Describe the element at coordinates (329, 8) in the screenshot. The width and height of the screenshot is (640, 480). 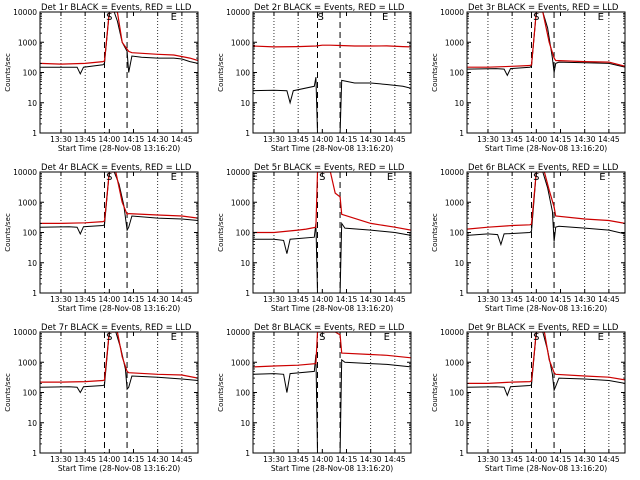
I see `panel-title: Det 2r BLACK = Events, RED = LLD` at that location.